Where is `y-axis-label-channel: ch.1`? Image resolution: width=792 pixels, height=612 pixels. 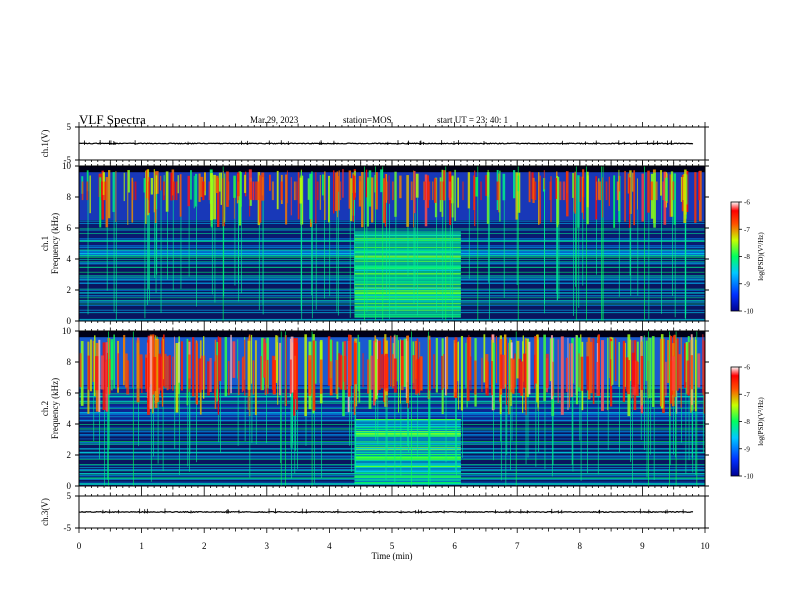 y-axis-label-channel: ch.1 is located at coordinates (45, 243).